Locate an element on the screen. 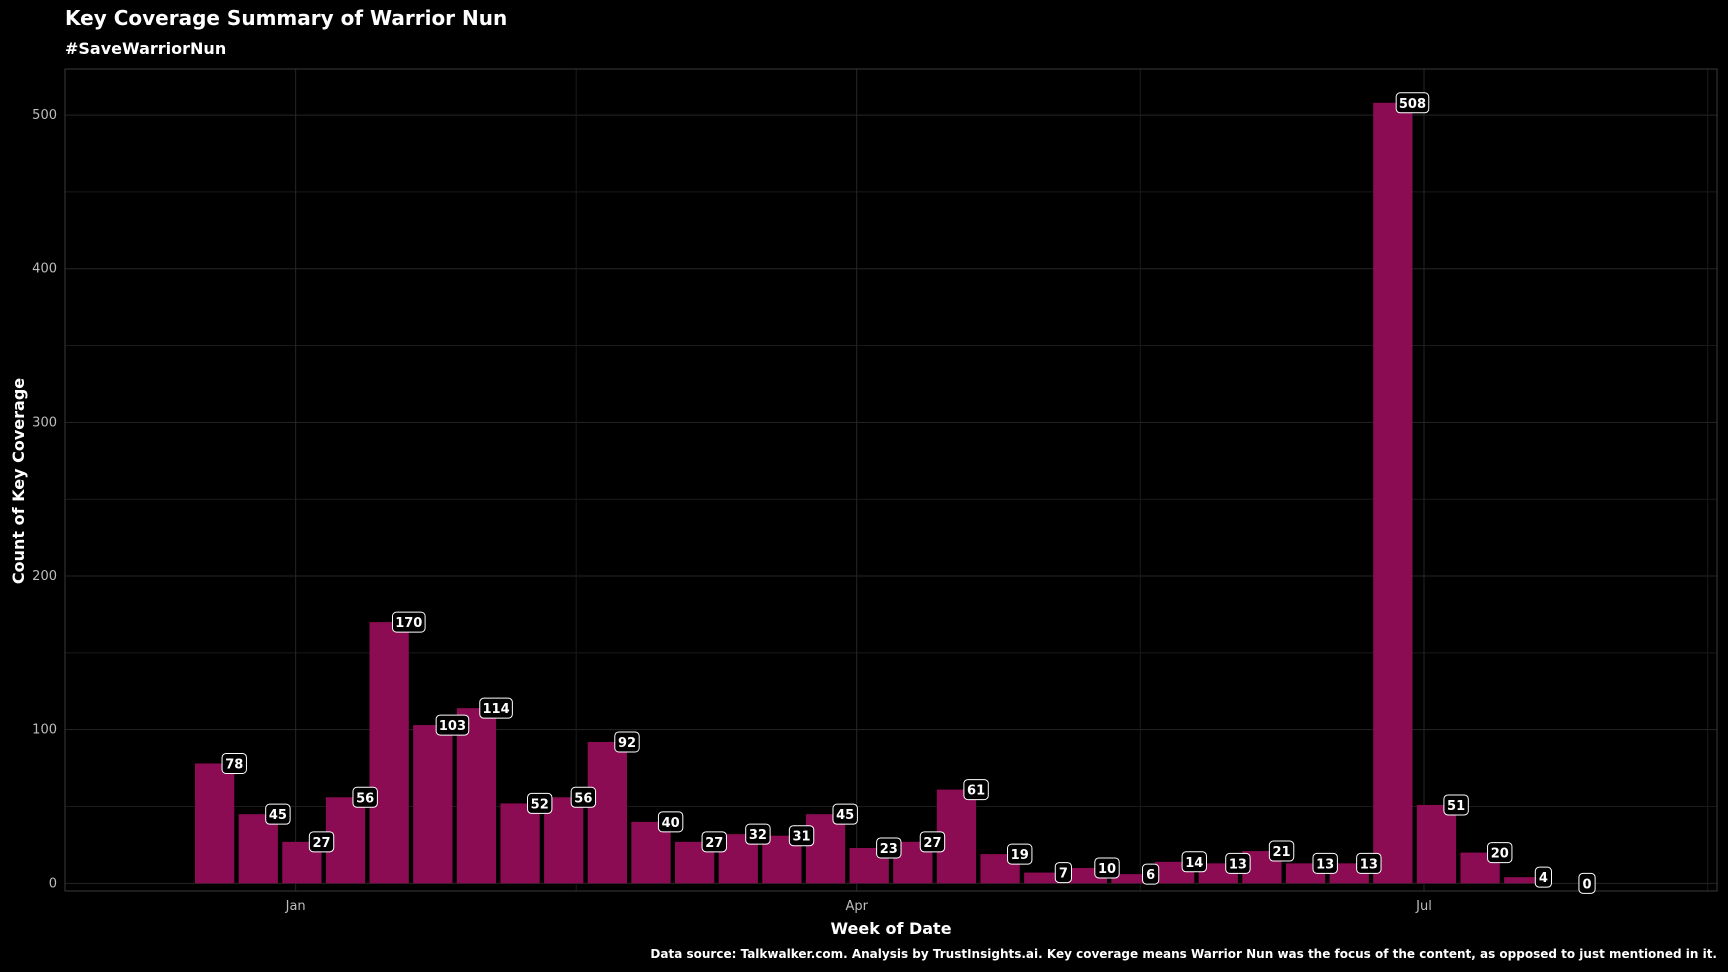 Image resolution: width=1728 pixels, height=972 pixels. data-label: 61 is located at coordinates (976, 790).